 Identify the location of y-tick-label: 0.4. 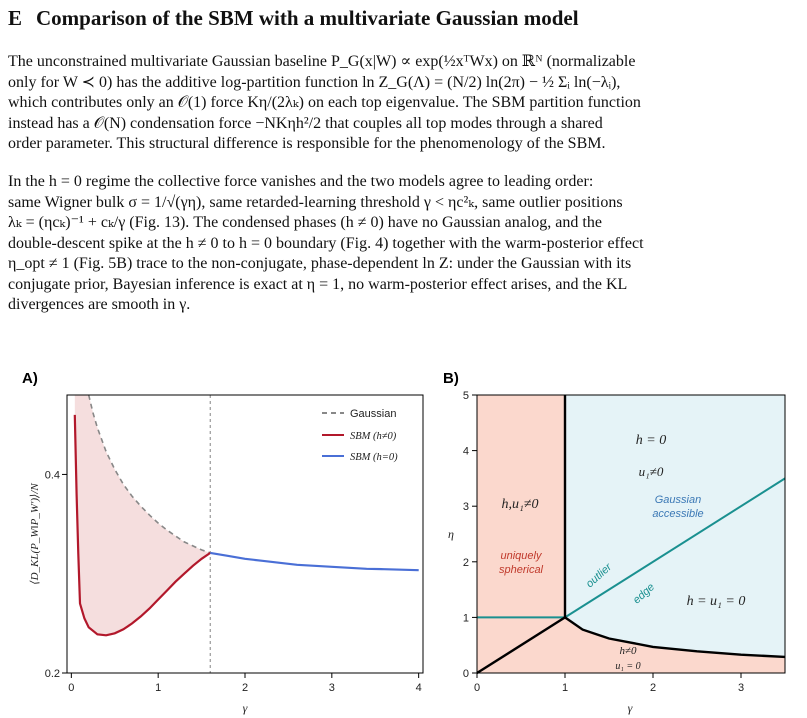
(52, 475).